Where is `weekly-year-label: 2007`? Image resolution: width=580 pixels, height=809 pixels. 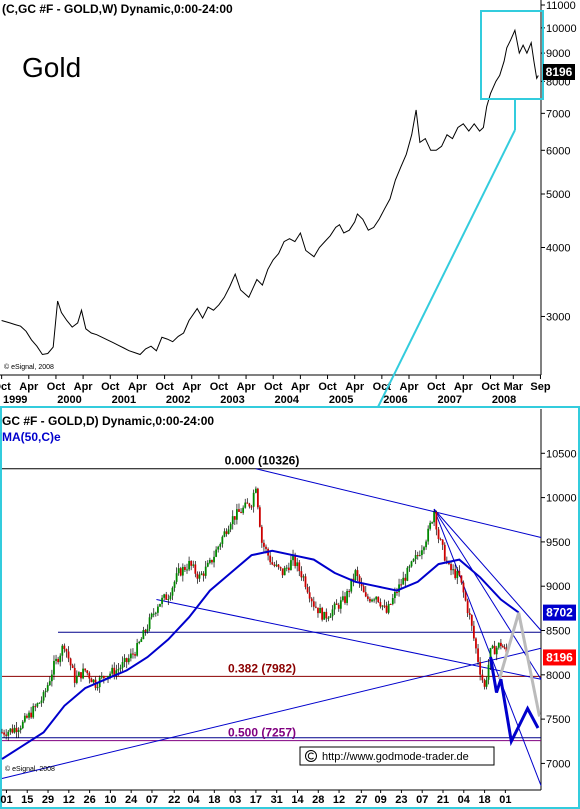
weekly-year-label: 2007 is located at coordinates (450, 400).